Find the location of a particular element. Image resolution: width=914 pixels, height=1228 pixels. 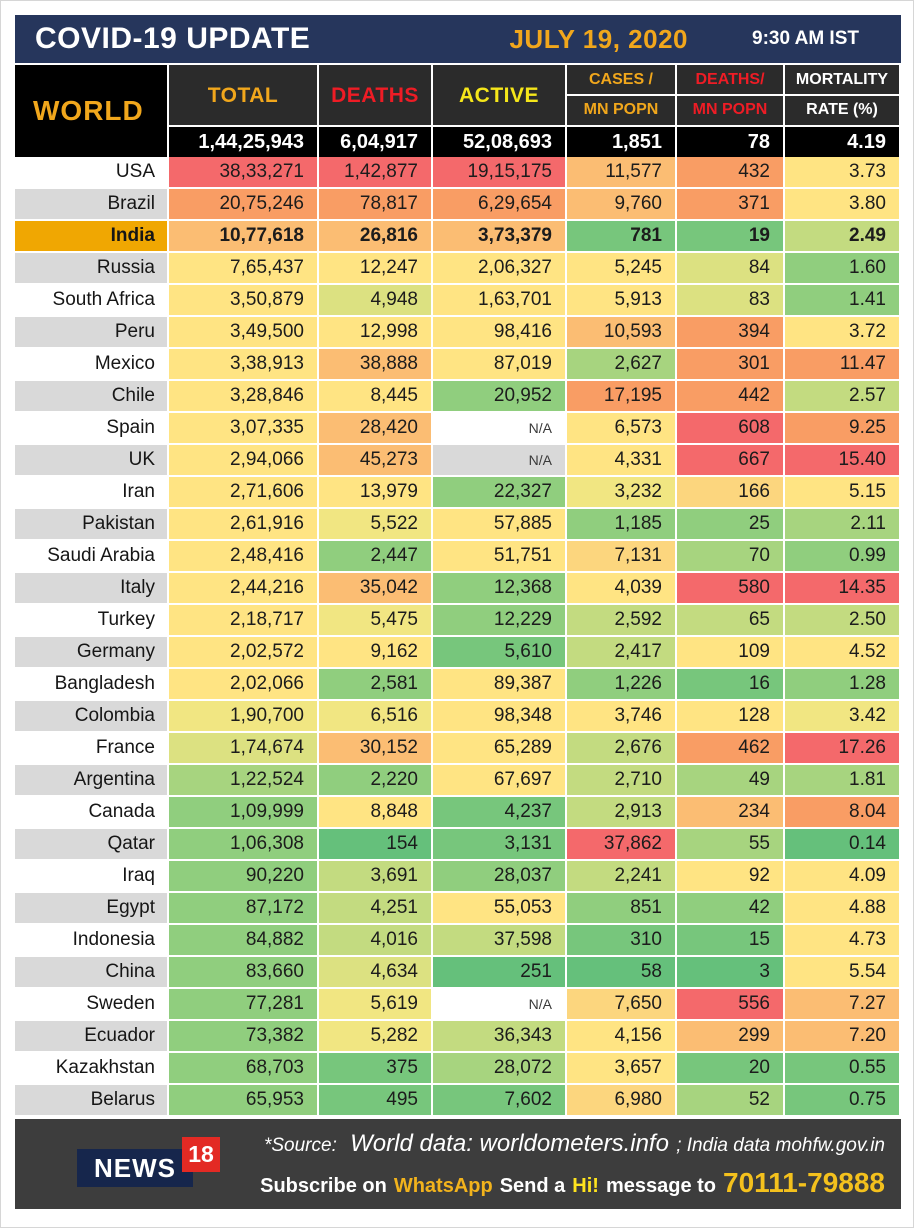

value-cell: 4.52 is located at coordinates (842, 652).